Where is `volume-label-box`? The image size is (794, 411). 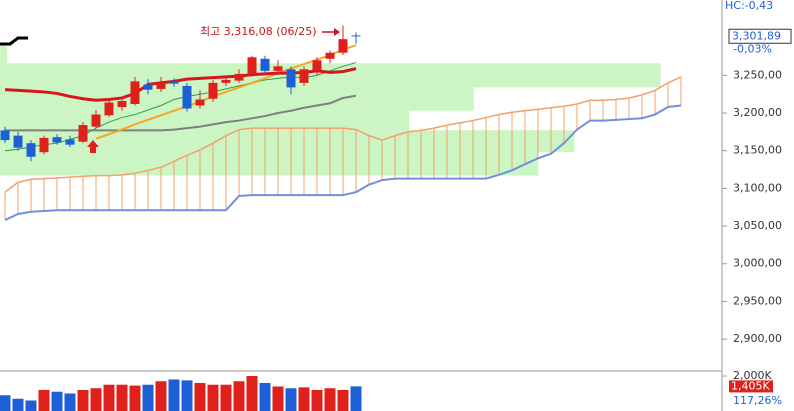 volume-label-box is located at coordinates (751, 386).